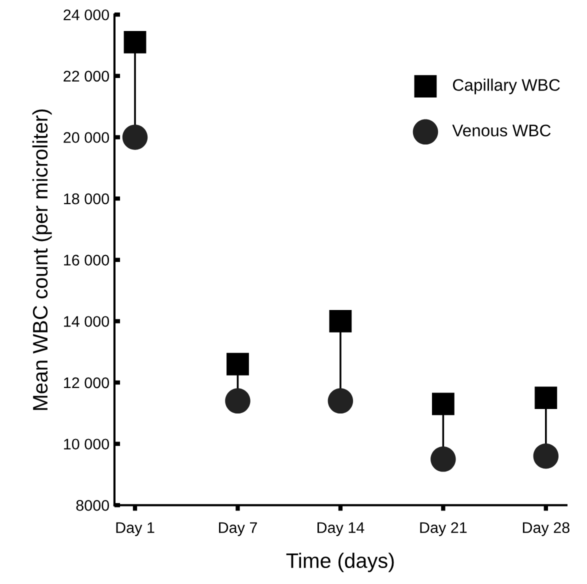  What do you see at coordinates (340, 562) in the screenshot?
I see `x-axis-title: Time (days)` at bounding box center [340, 562].